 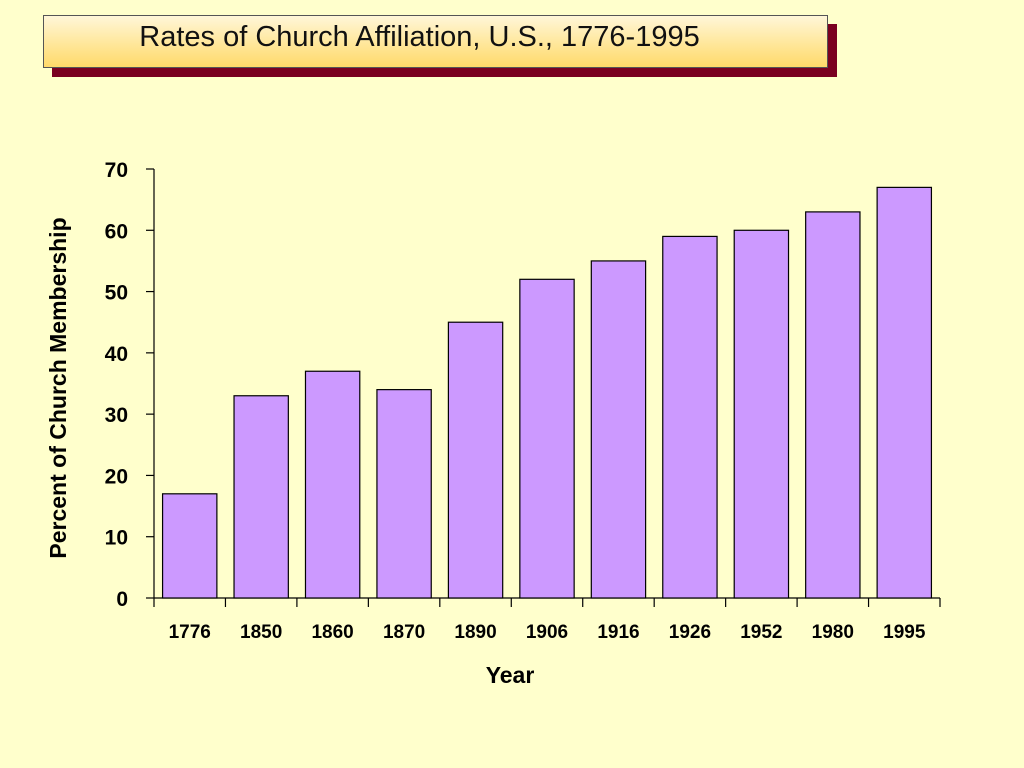 I want to click on x-tick-label: 1850, so click(x=261, y=632).